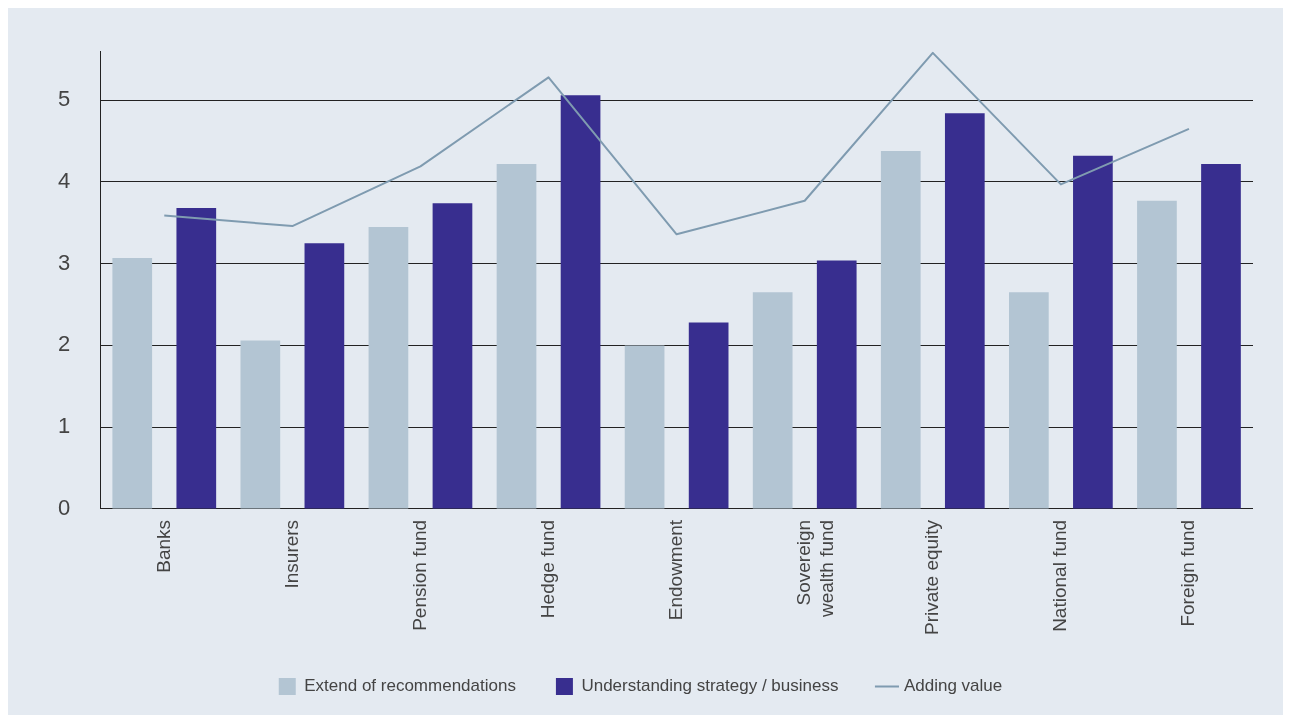 Image resolution: width=1291 pixels, height=723 pixels. I want to click on y-tick-label: 5, so click(64, 99).